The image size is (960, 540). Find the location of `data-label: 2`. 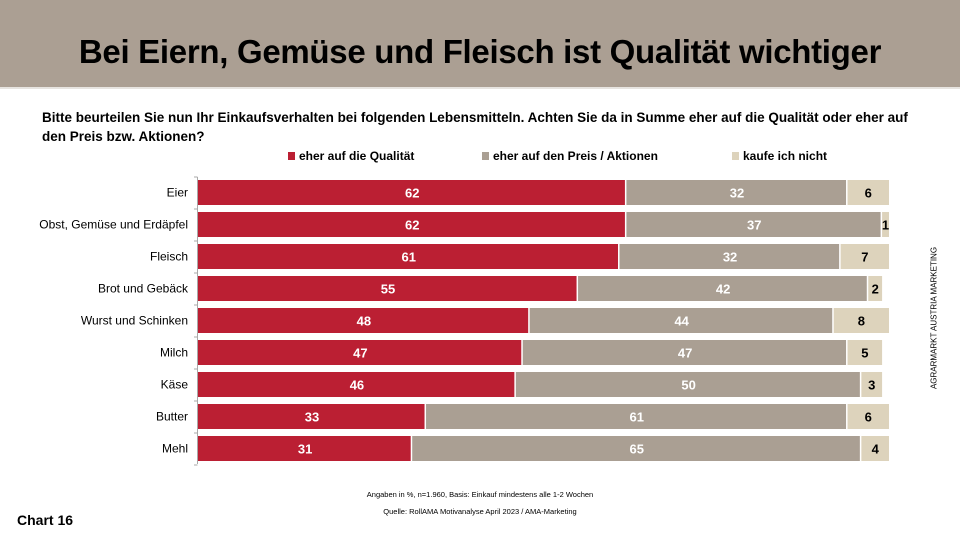

data-label: 2 is located at coordinates (875, 289).